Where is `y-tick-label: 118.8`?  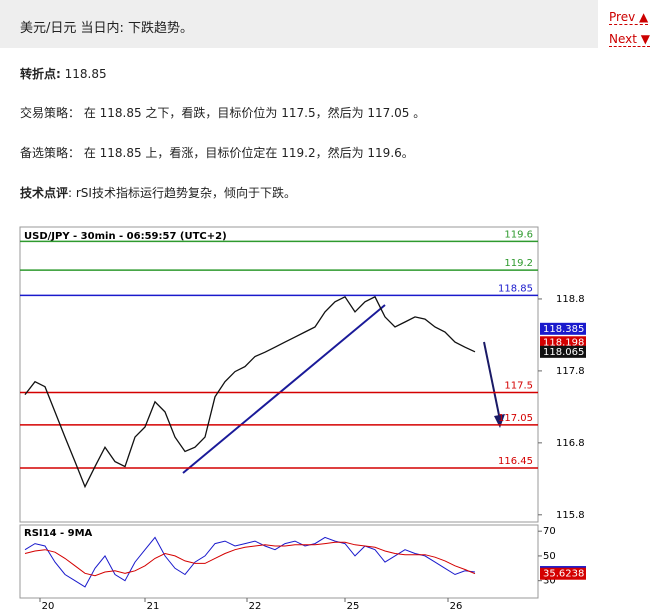 y-tick-label: 118.8 is located at coordinates (570, 299).